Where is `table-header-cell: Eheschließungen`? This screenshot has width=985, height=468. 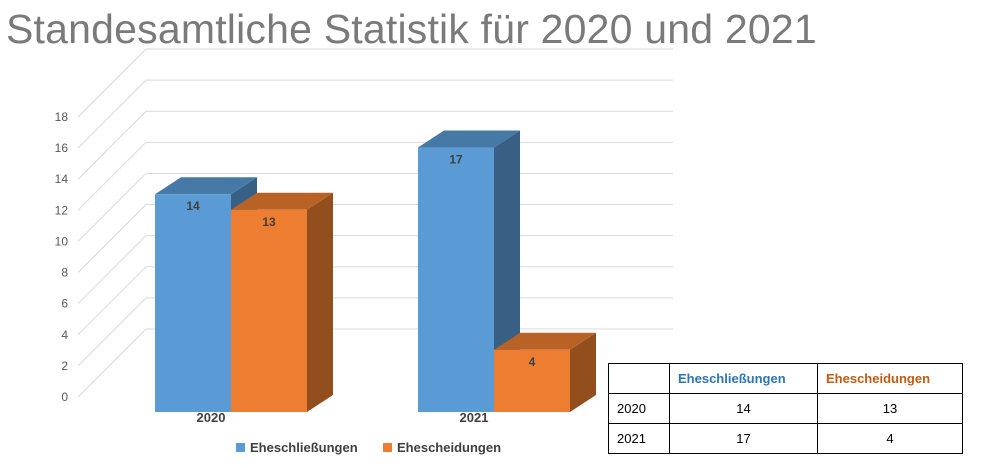 table-header-cell: Eheschließungen is located at coordinates (743, 378).